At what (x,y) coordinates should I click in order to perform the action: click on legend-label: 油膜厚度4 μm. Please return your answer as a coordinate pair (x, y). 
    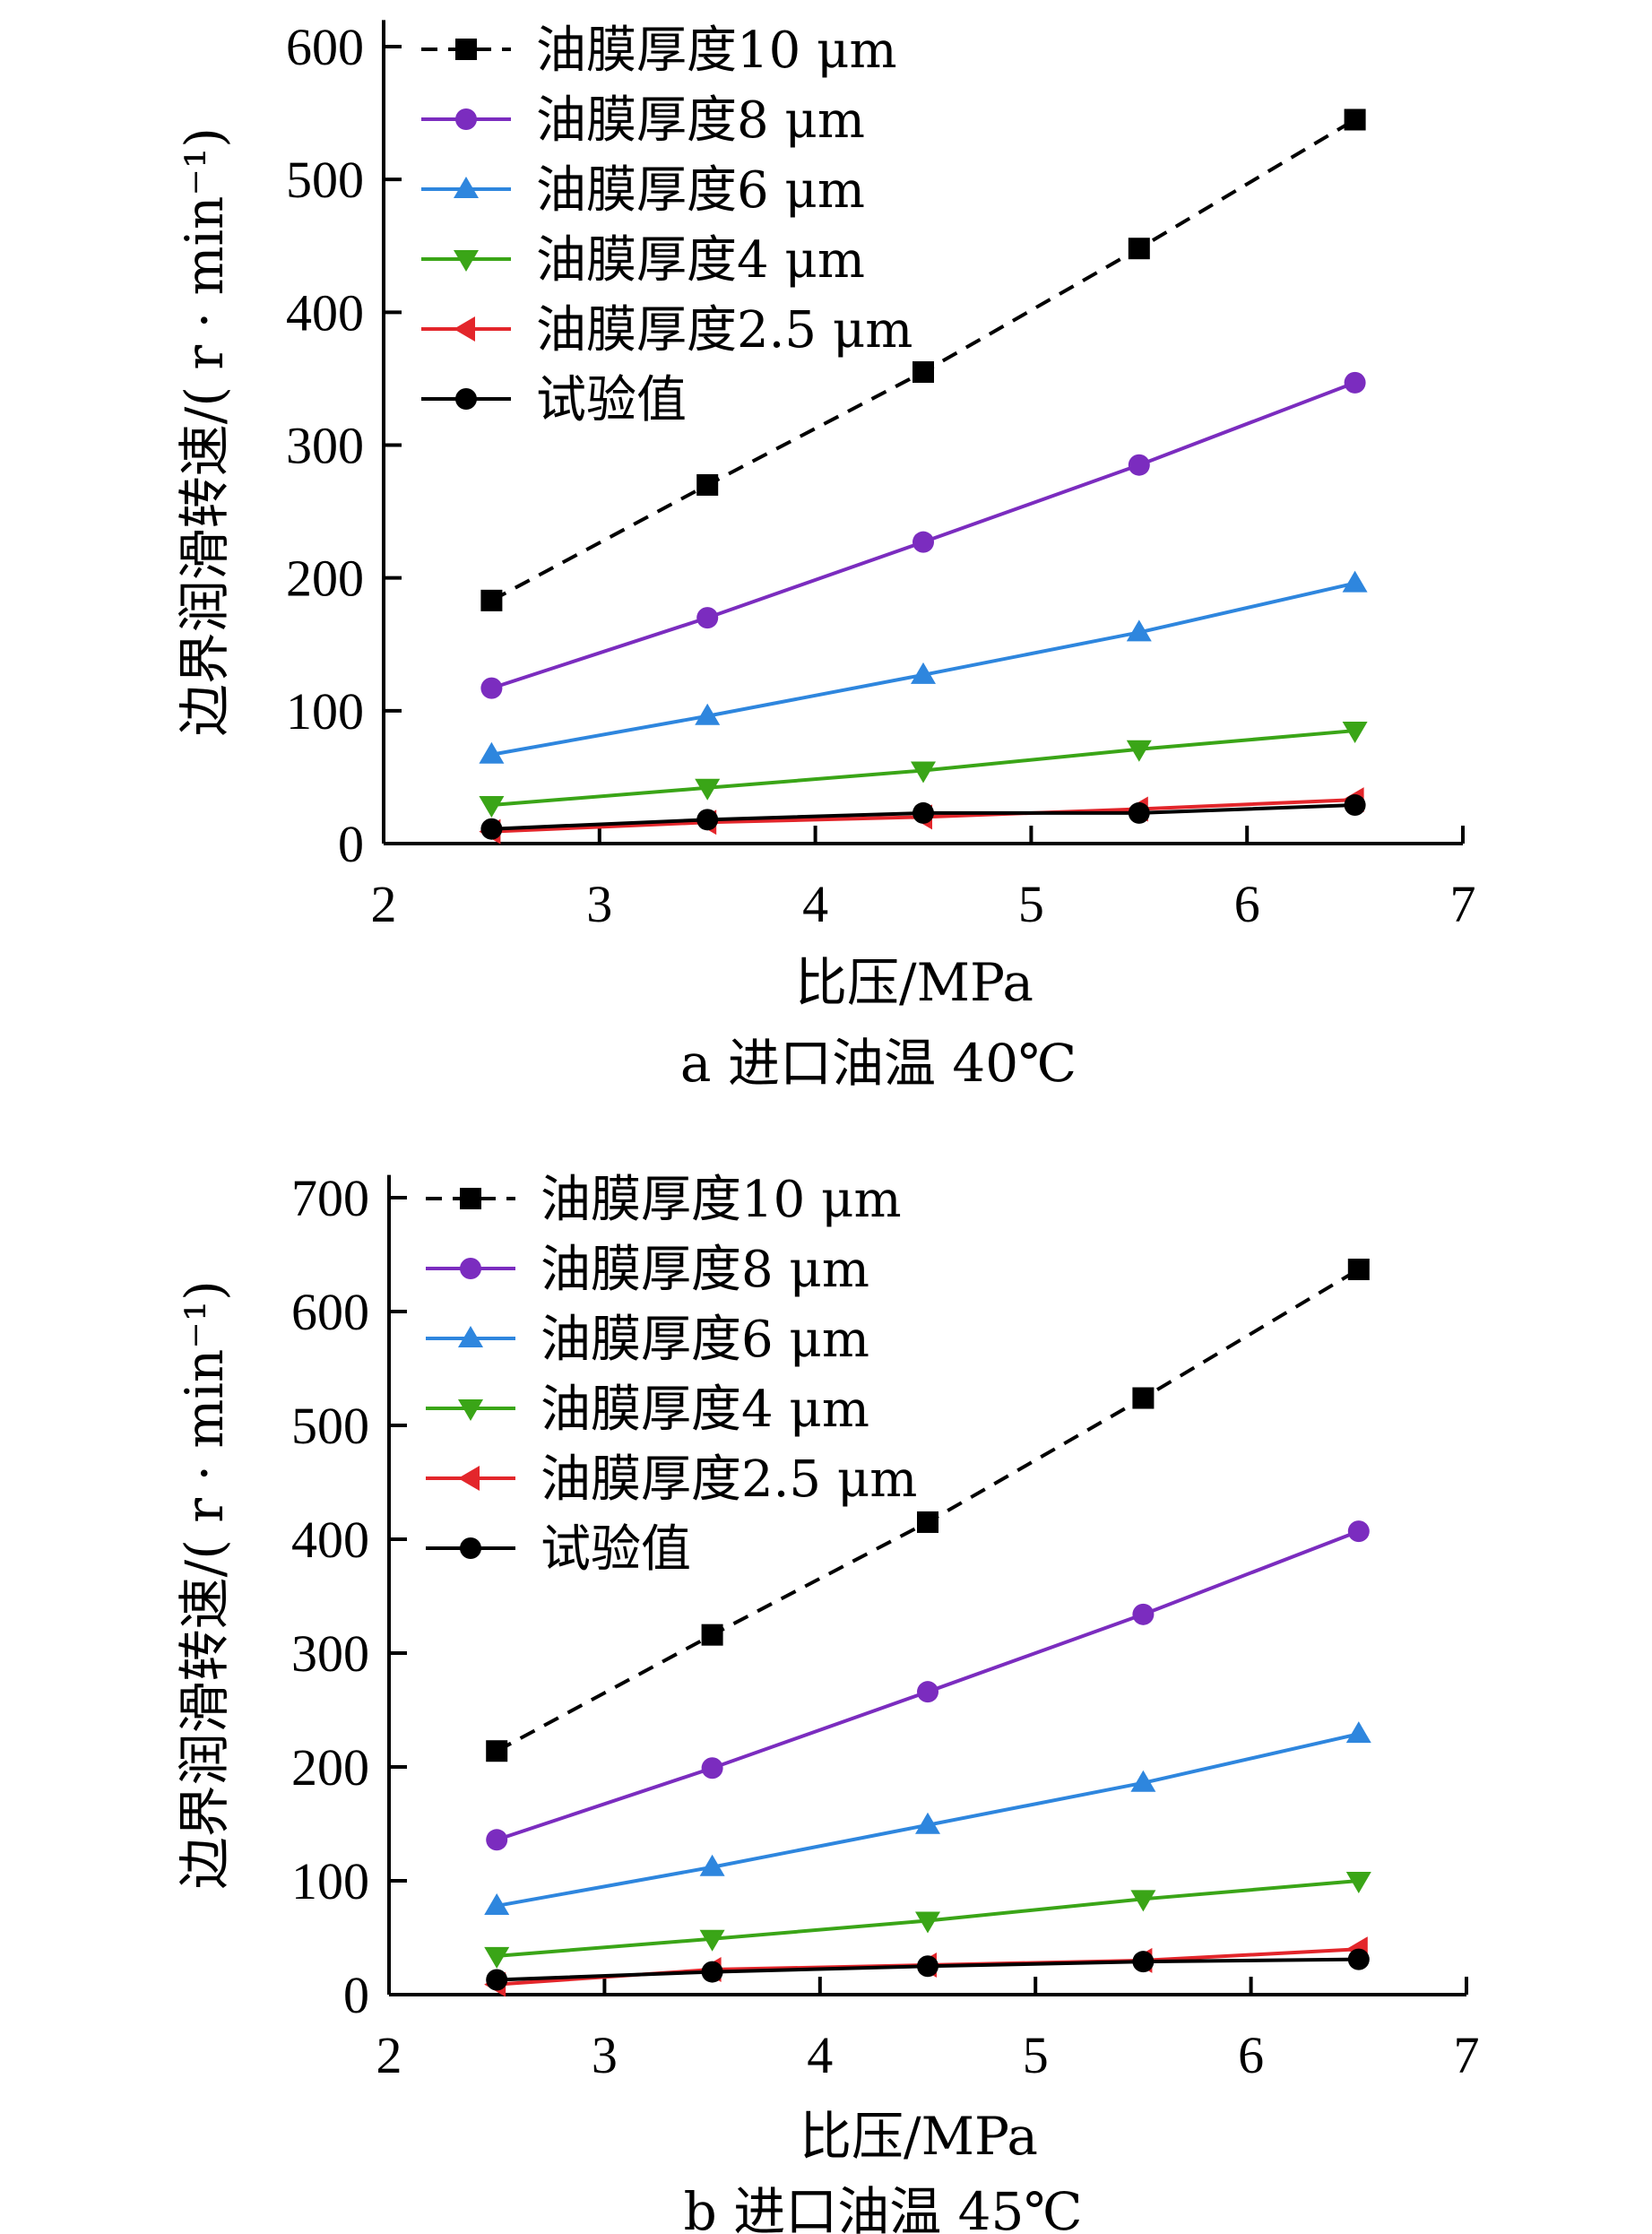
    Looking at the image, I should click on (705, 1410).